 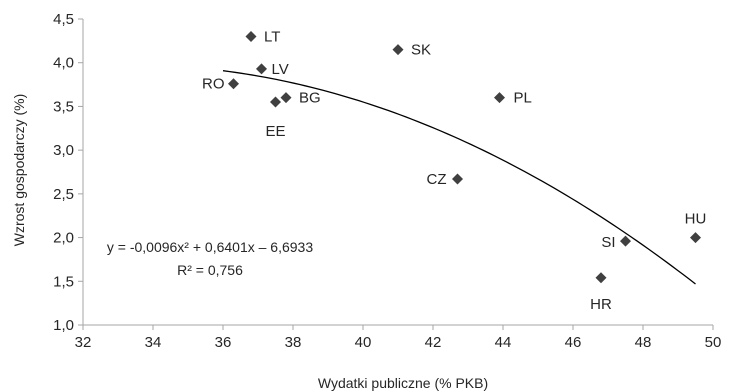 What do you see at coordinates (696, 219) in the screenshot?
I see `point-label-hu: HU` at bounding box center [696, 219].